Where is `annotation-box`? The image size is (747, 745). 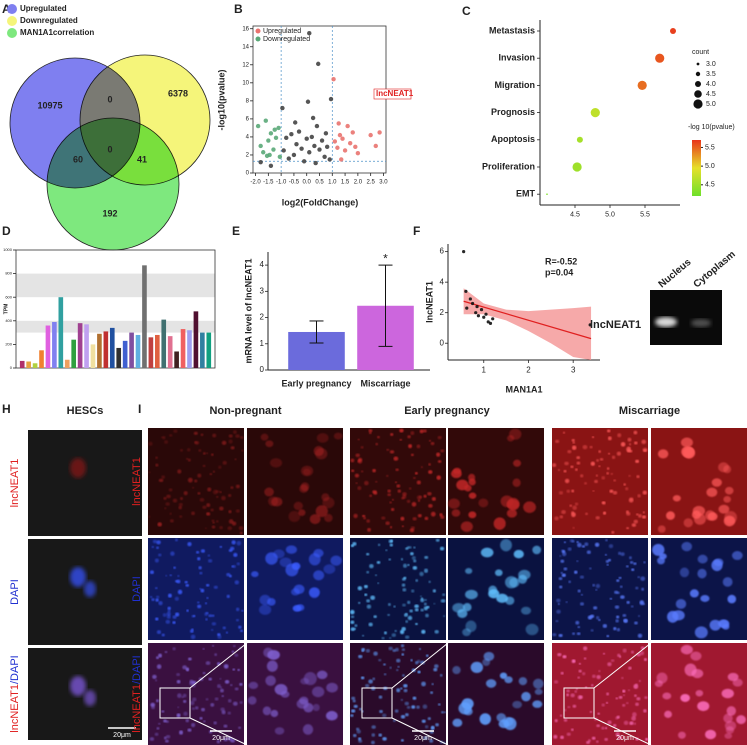 annotation-box is located at coordinates (392, 94).